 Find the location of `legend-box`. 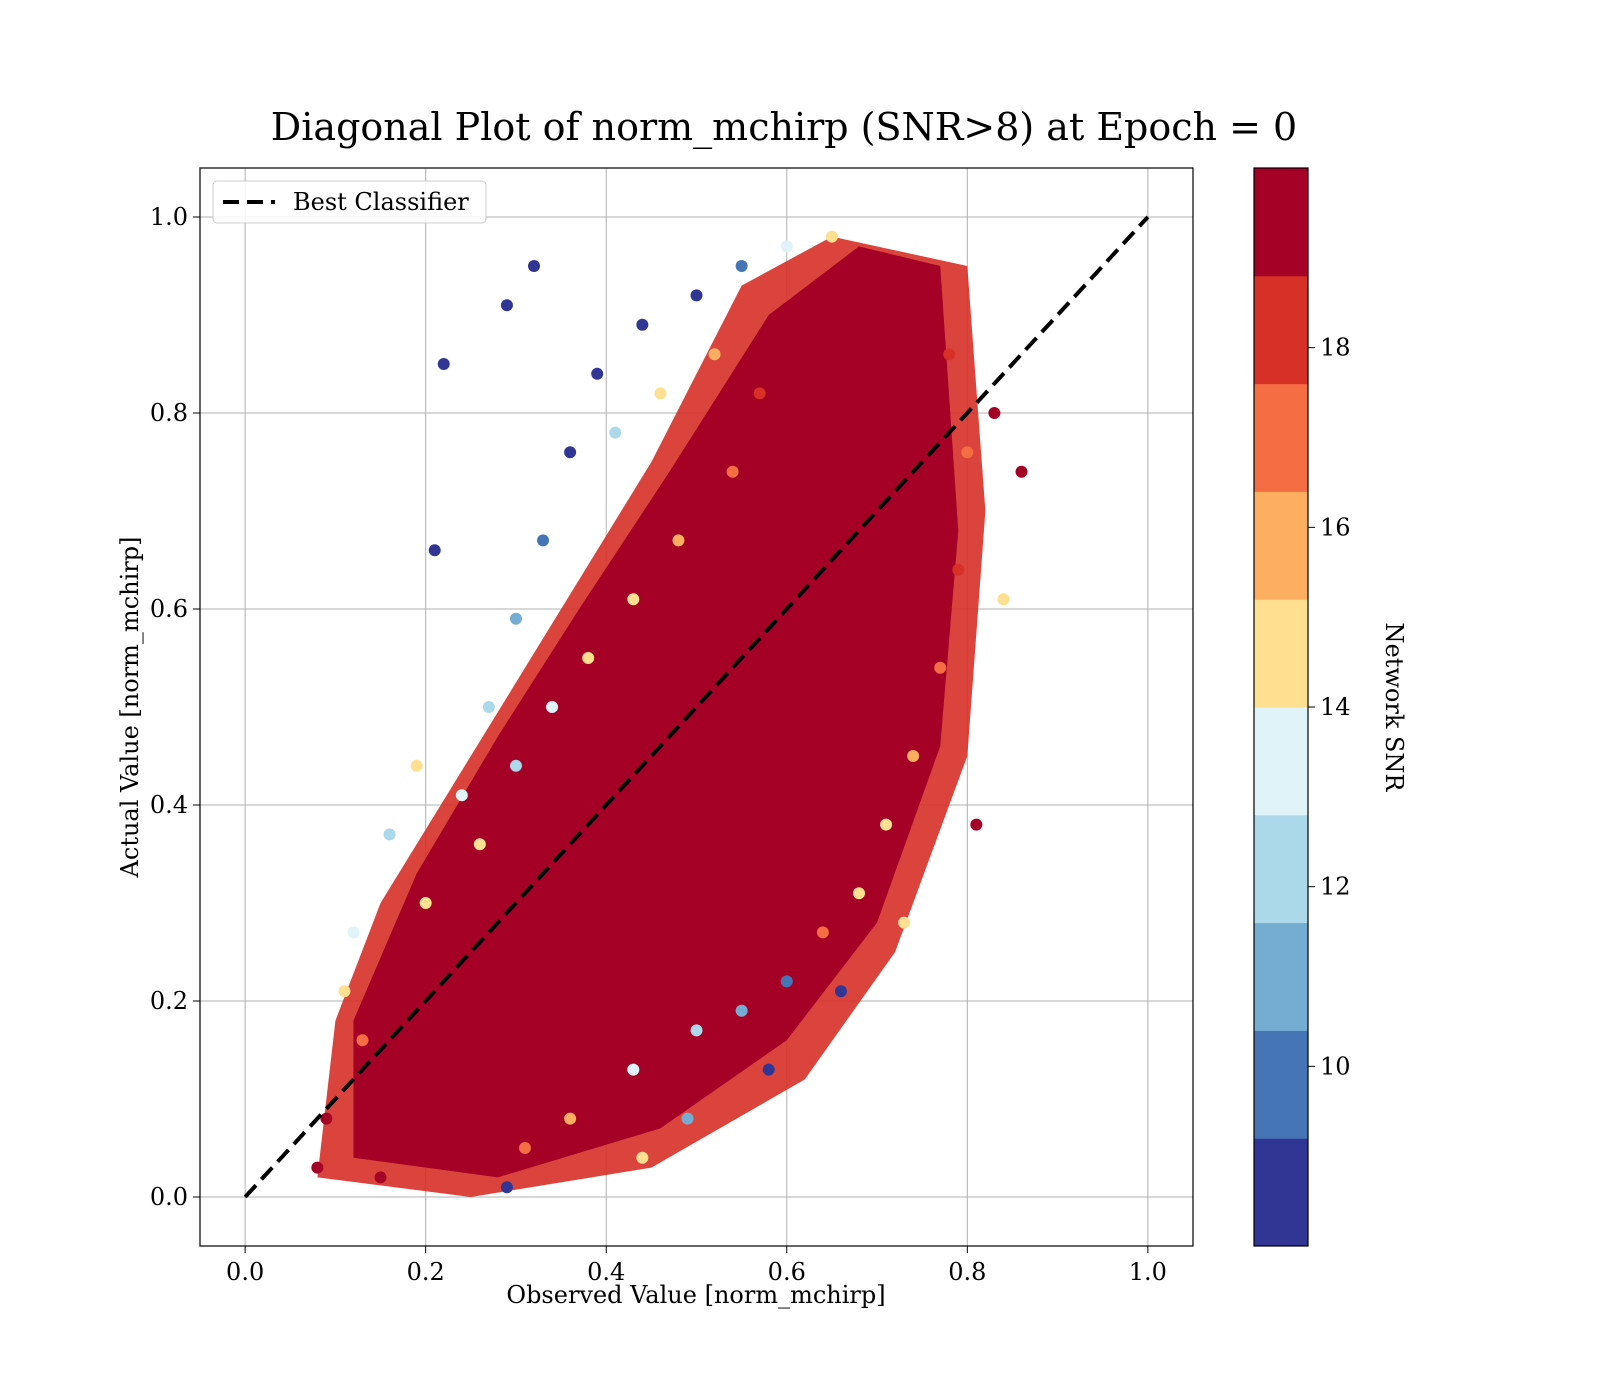

legend-box is located at coordinates (349, 202).